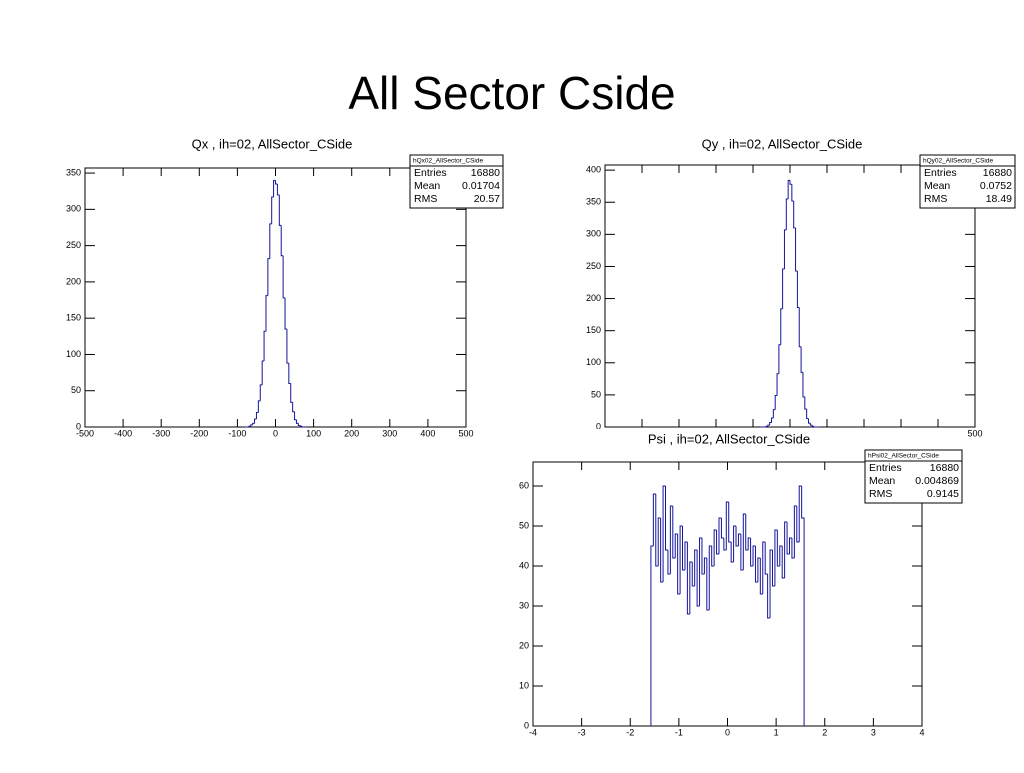 This screenshot has height=773, width=1024. Describe the element at coordinates (937, 186) in the screenshot. I see `stats-label: Mean` at that location.